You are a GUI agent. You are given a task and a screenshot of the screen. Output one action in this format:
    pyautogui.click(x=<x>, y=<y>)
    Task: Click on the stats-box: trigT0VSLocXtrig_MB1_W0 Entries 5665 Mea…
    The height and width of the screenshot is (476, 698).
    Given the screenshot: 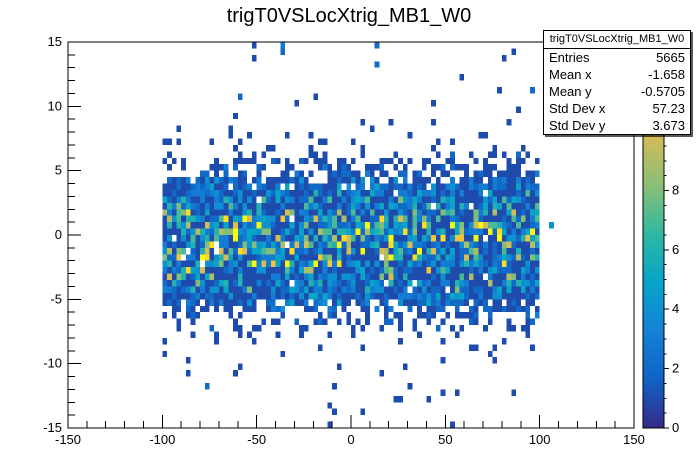 What is the action you would take?
    pyautogui.click(x=617, y=82)
    